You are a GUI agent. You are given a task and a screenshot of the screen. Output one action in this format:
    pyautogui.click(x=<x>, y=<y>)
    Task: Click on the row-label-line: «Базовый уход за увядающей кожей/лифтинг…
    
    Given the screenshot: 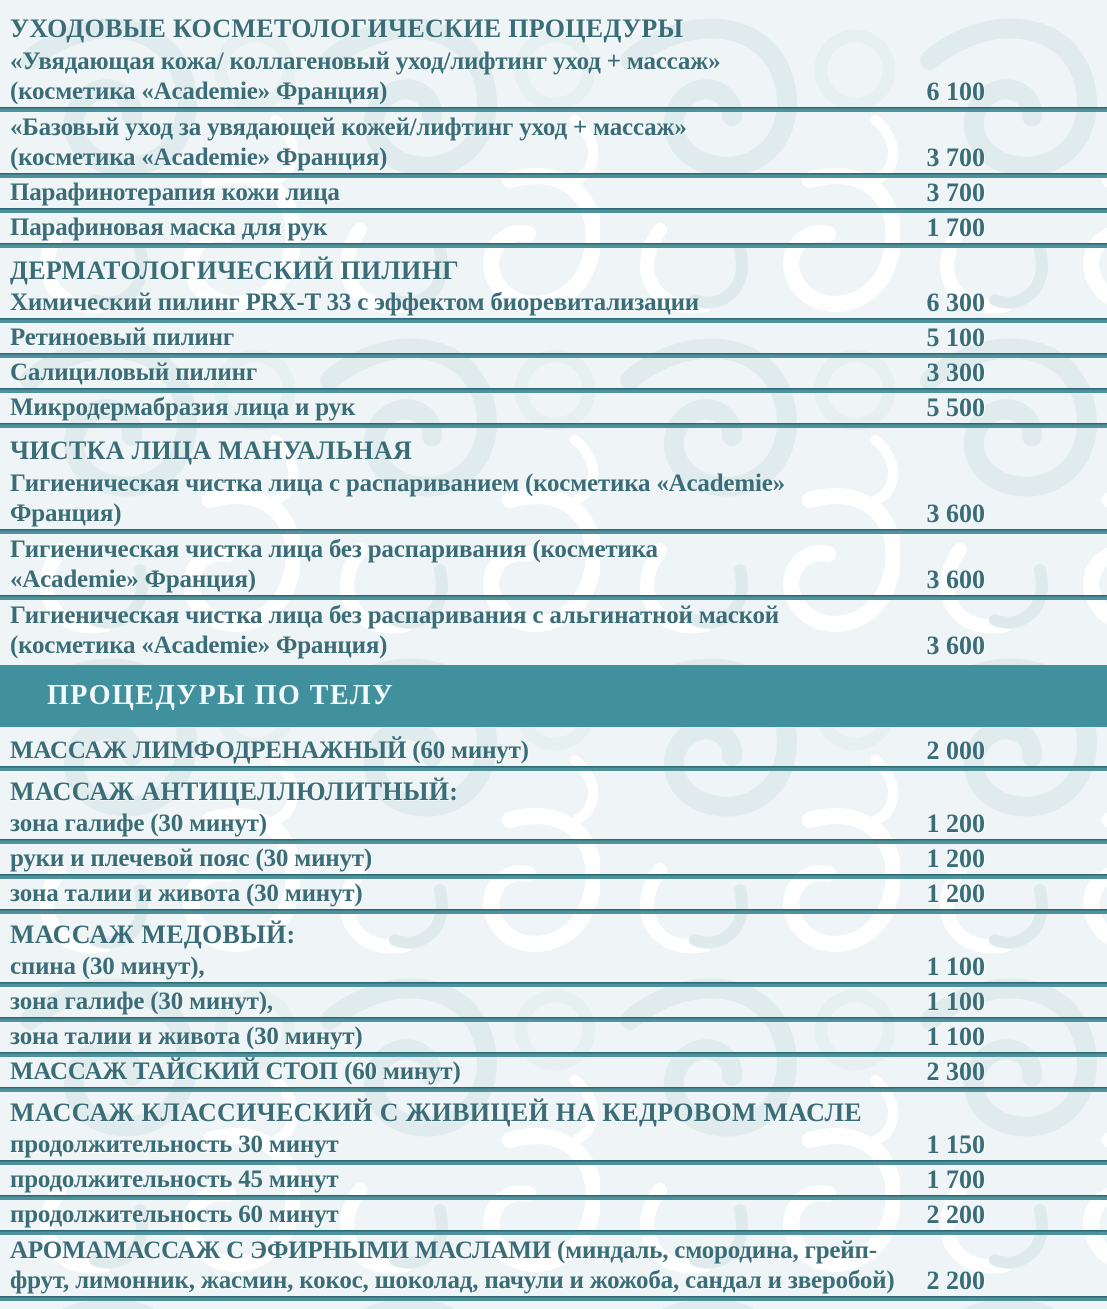 What is the action you would take?
    pyautogui.click(x=348, y=127)
    